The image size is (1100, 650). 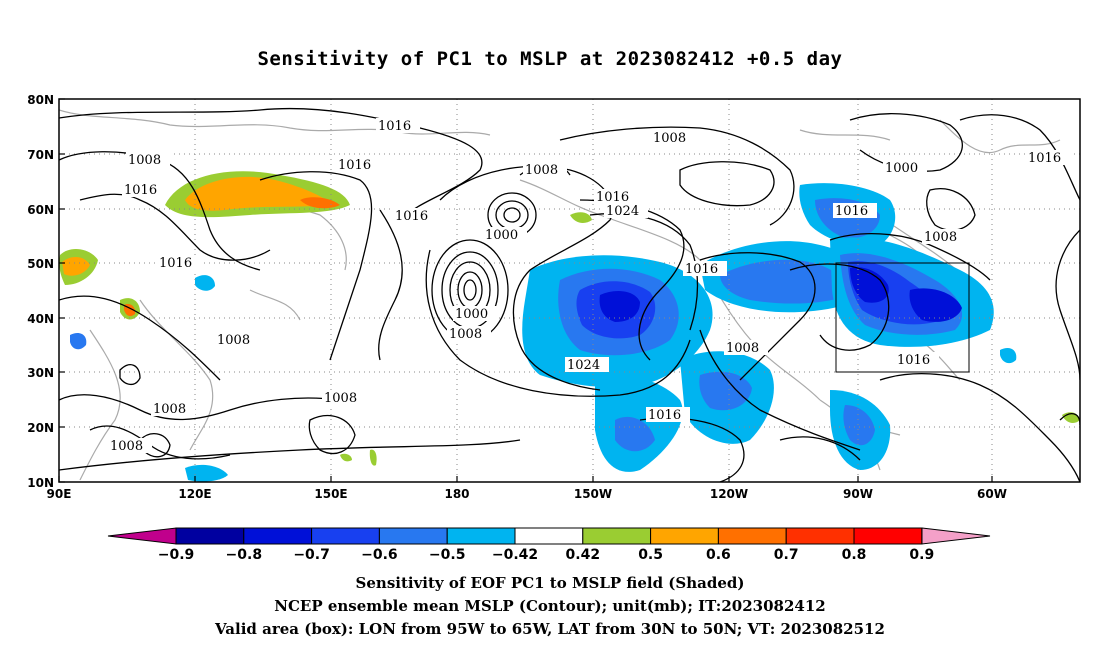 I want to click on colorbar-right-arrow, so click(x=956, y=536).